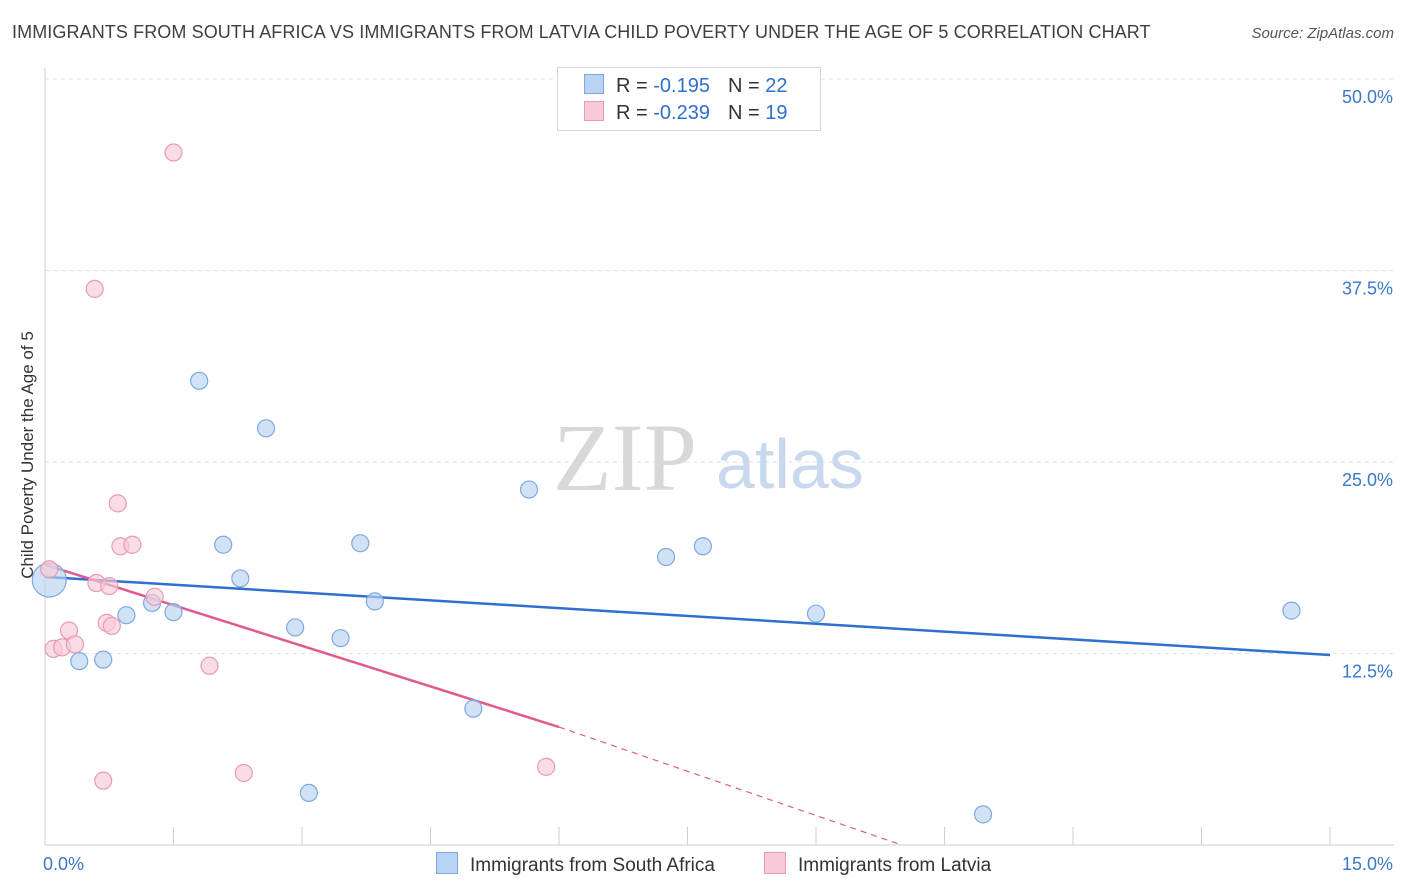 This screenshot has width=1406, height=892. I want to click on y-tick-label: 12.5%, so click(1367, 672).